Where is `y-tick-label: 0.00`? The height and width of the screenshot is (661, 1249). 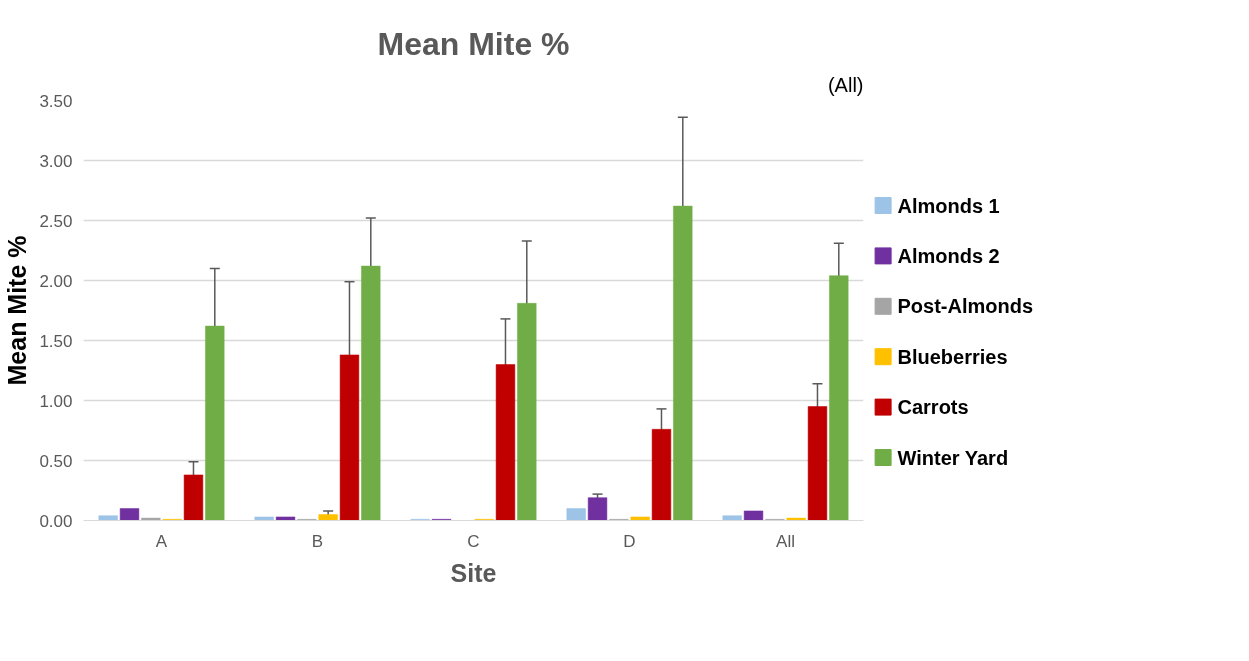 y-tick-label: 0.00 is located at coordinates (56, 521).